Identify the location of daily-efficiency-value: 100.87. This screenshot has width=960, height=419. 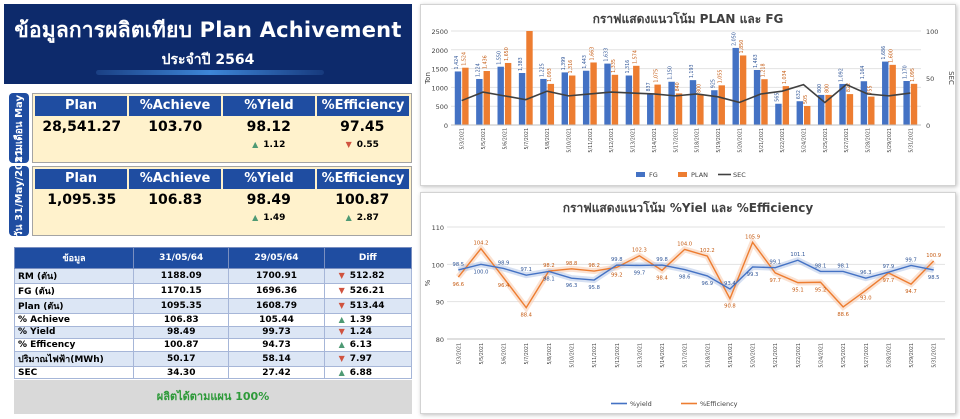
(362, 200).